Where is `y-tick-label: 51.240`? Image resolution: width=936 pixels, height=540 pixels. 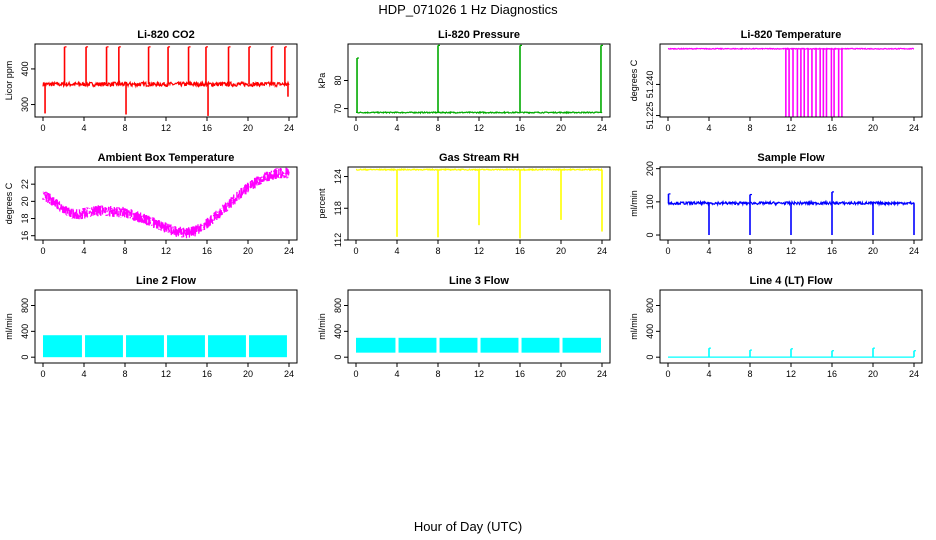
y-tick-label: 51.240 is located at coordinates (650, 85).